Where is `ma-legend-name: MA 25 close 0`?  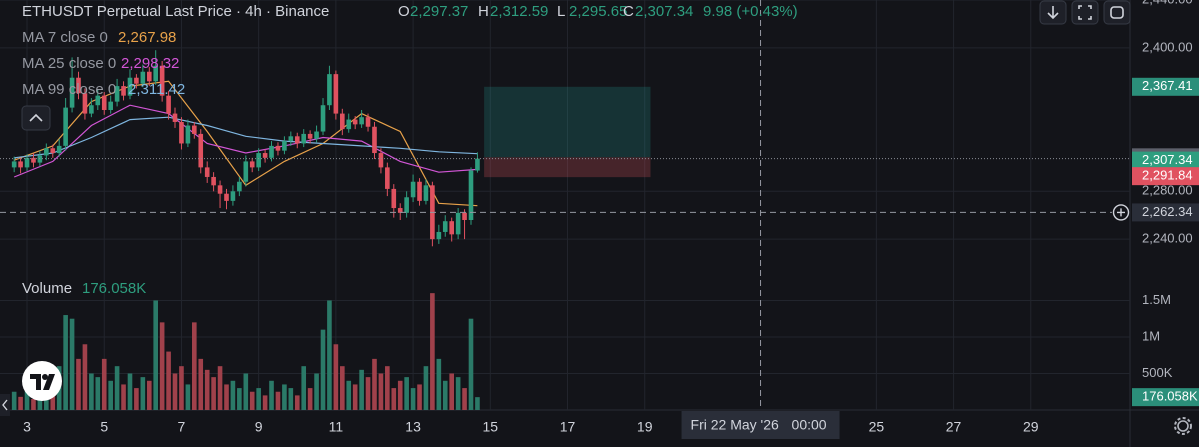 ma-legend-name: MA 25 close 0 is located at coordinates (69, 63).